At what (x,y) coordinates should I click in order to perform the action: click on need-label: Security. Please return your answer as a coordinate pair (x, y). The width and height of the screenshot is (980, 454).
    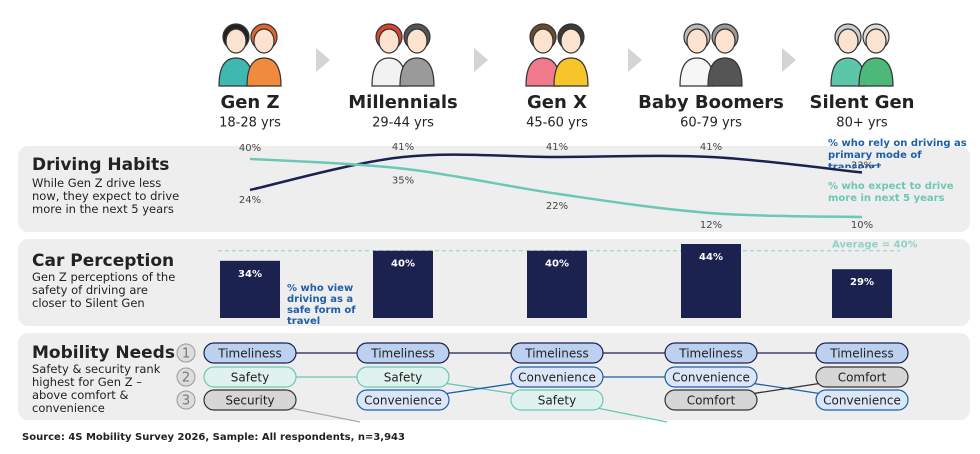
    Looking at the image, I should click on (249, 401).